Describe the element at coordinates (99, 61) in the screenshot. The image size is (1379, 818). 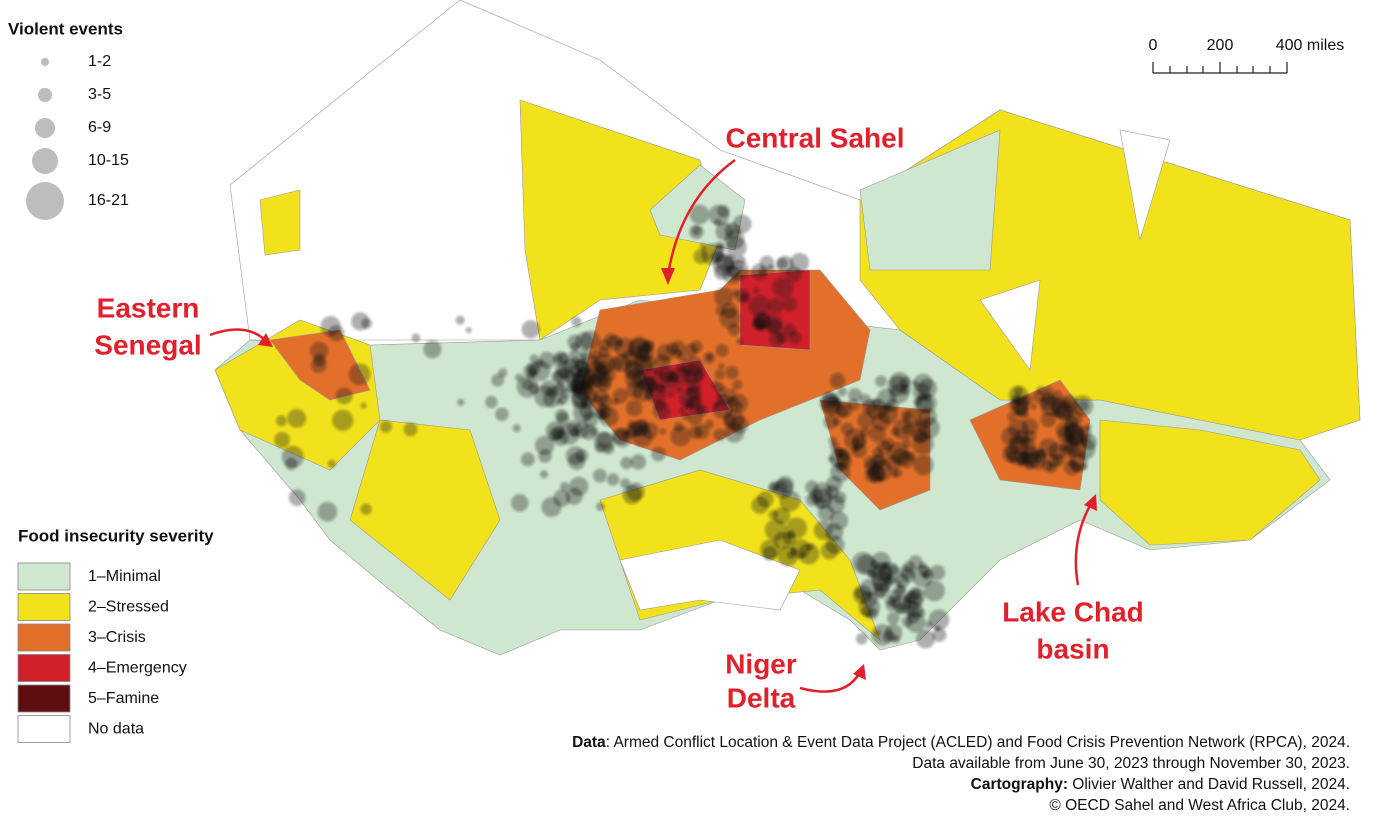
I see `legend-label: 1-2` at that location.